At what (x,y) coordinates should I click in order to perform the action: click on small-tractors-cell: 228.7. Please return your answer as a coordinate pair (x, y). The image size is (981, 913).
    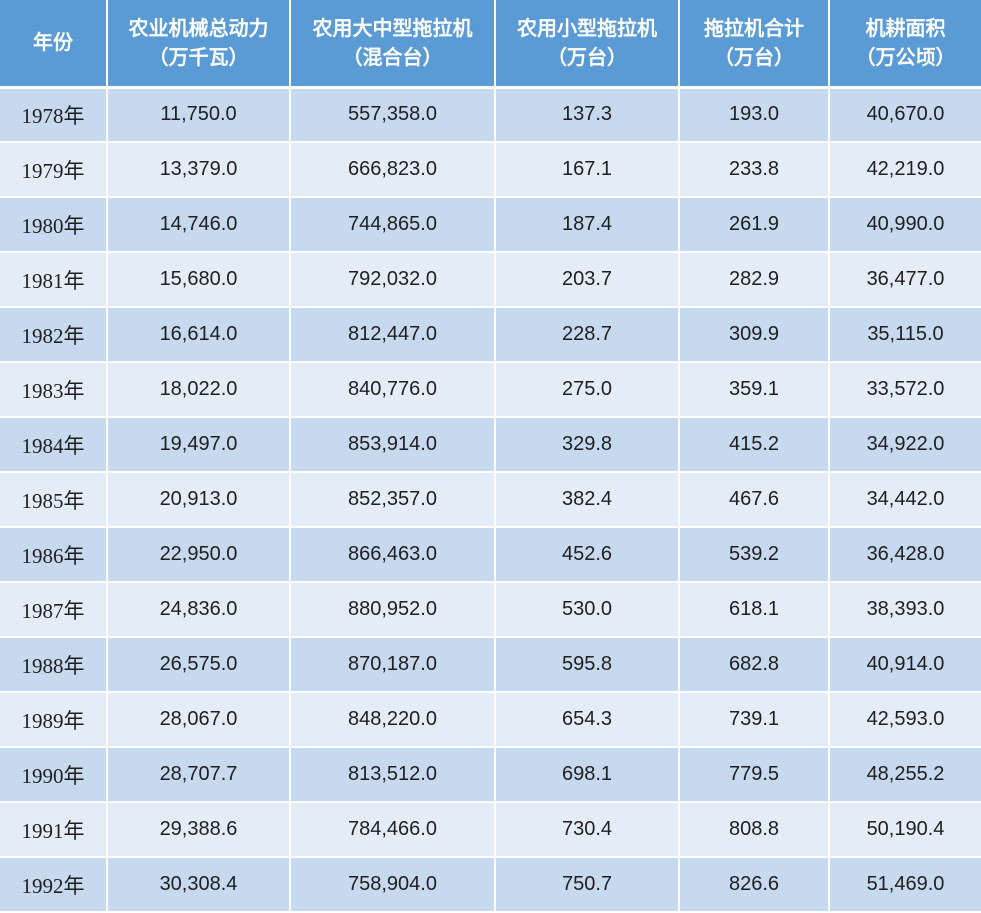
    Looking at the image, I should click on (587, 335).